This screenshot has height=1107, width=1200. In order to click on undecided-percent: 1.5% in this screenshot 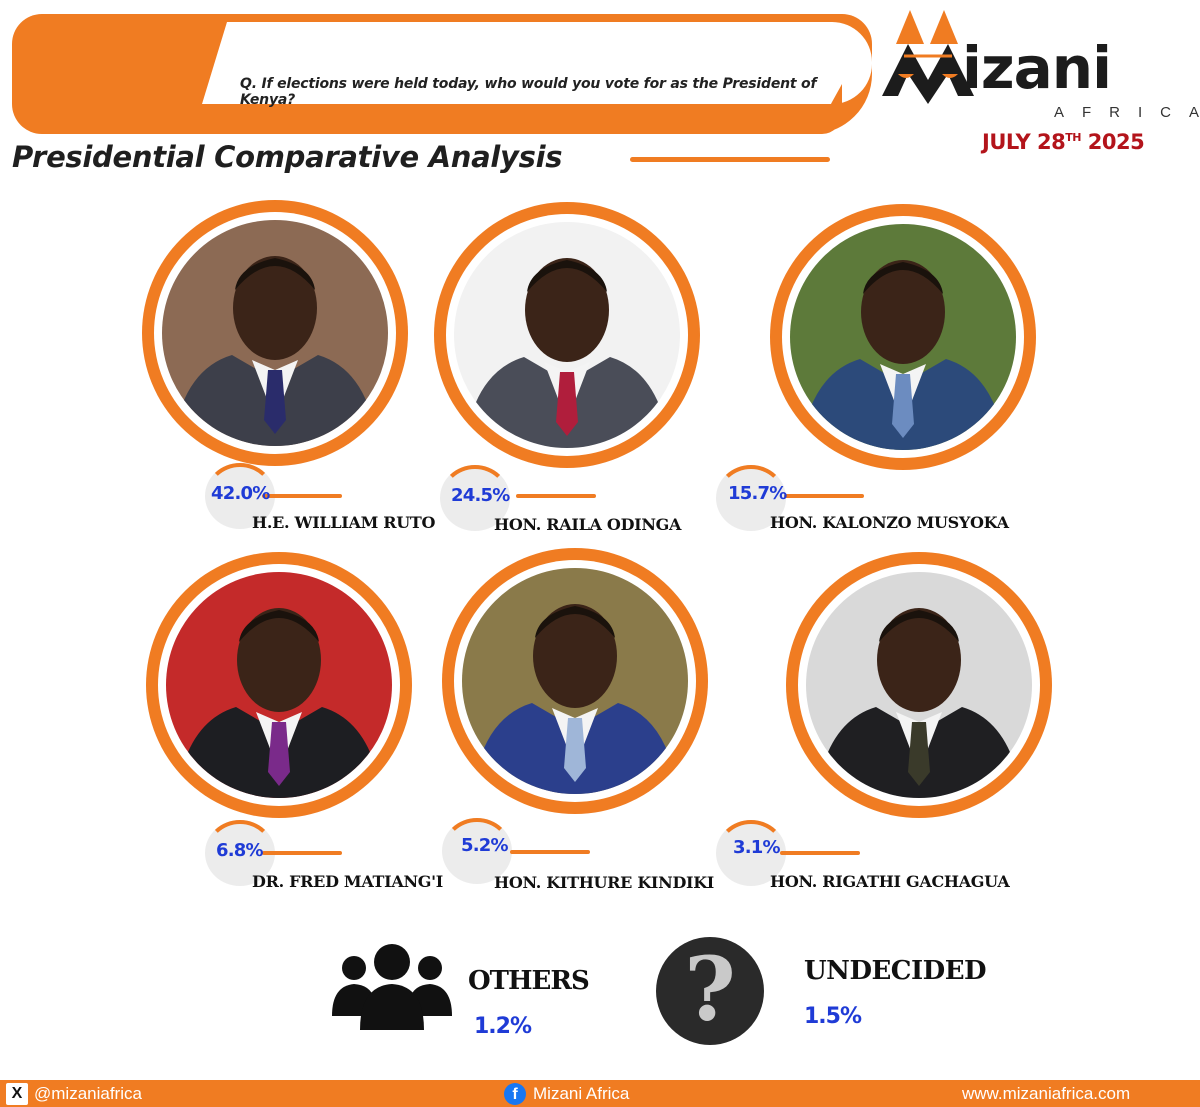, I will do `click(833, 1016)`.